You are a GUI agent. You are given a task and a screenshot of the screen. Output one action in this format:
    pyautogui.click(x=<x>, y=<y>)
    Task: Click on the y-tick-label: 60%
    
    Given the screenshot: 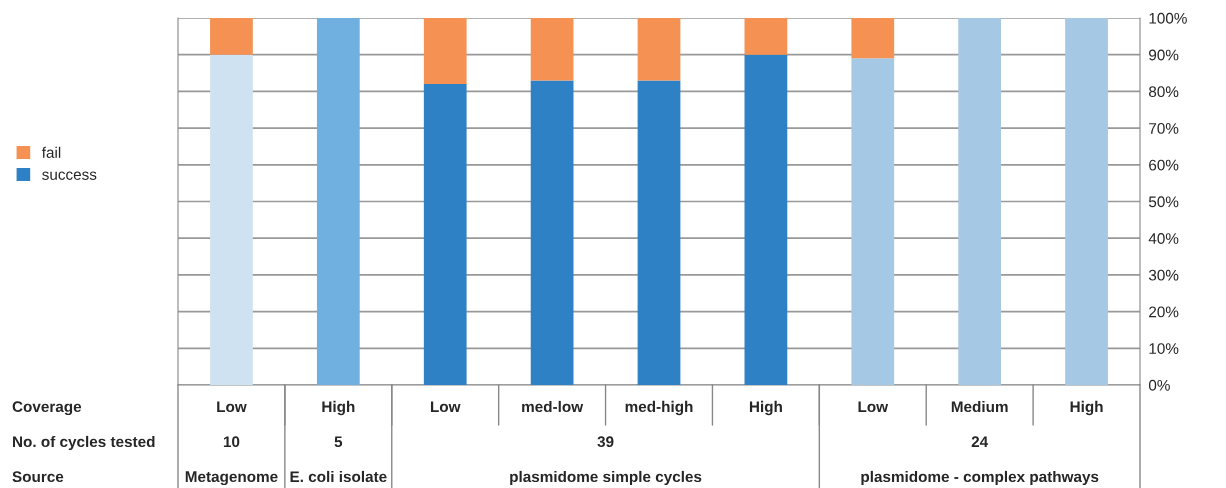 What is the action you would take?
    pyautogui.click(x=1164, y=165)
    